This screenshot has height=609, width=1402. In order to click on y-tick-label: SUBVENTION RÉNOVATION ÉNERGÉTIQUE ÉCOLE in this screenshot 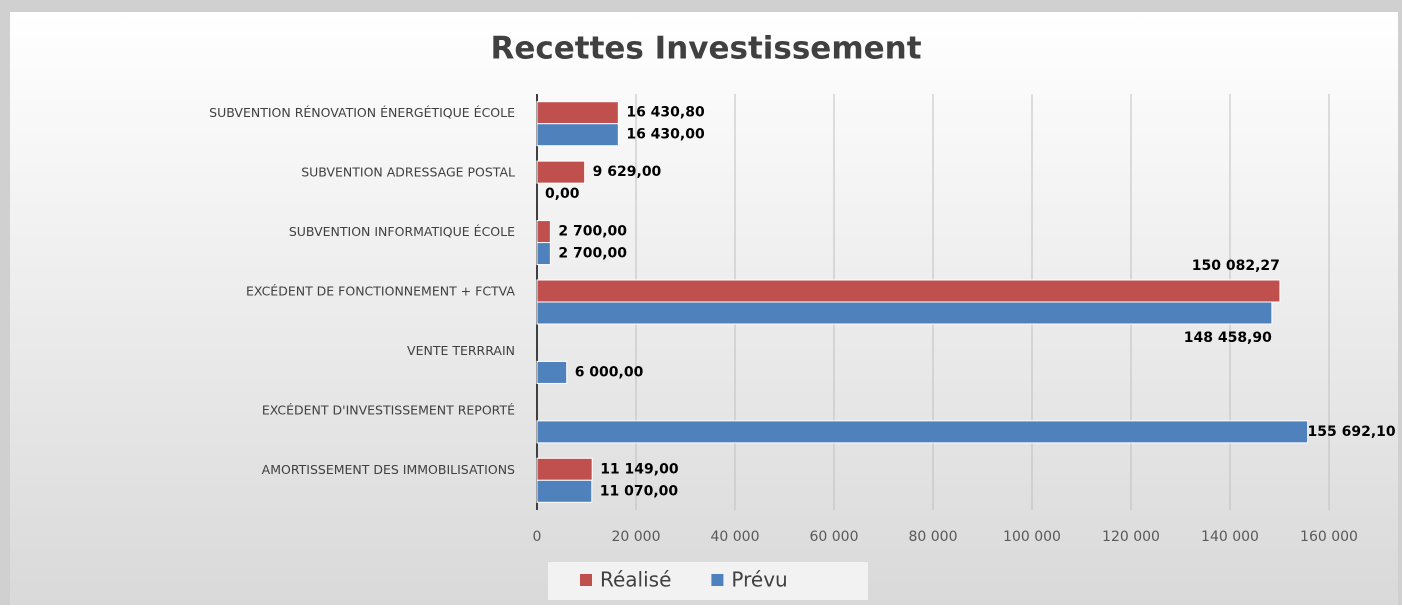, I will do `click(362, 112)`.